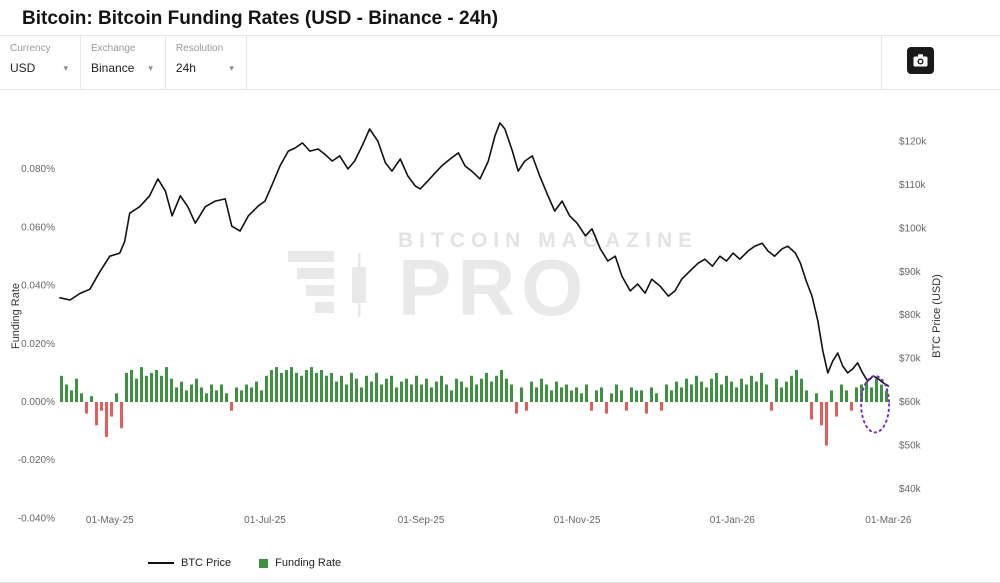 The height and width of the screenshot is (583, 1000). What do you see at coordinates (206, 62) in the screenshot?
I see `resolution-select: Resolution 24h ▾` at bounding box center [206, 62].